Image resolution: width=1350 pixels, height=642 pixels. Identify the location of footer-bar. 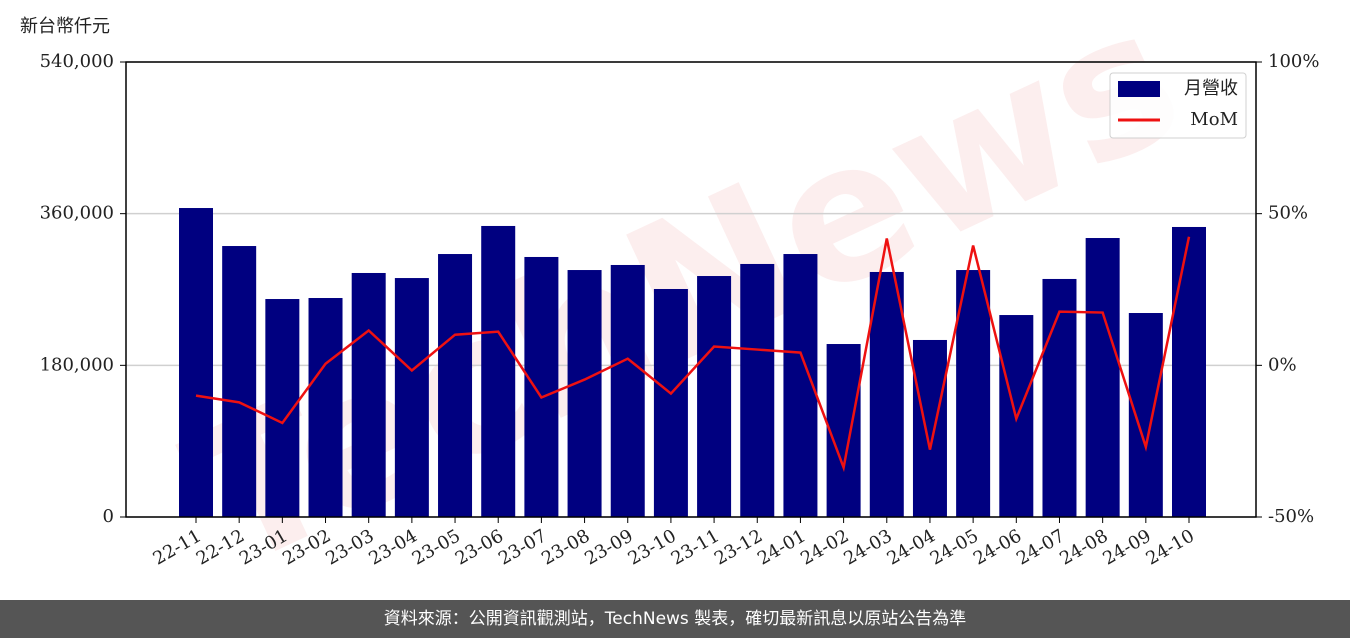
(675, 619).